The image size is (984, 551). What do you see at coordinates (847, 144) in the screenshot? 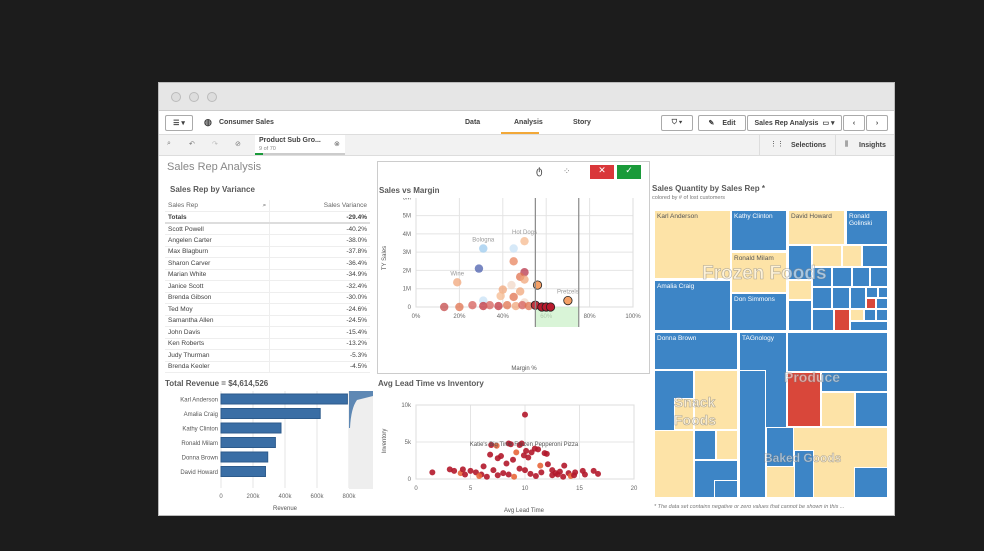
I see `insights-icon: ⫼` at bounding box center [847, 144].